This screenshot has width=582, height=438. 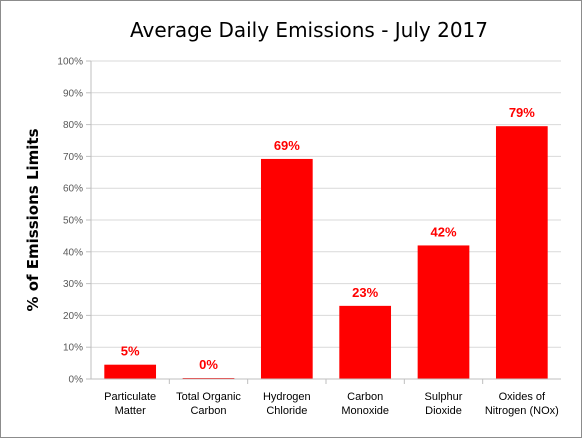 I want to click on data-label: 0%, so click(x=208, y=364).